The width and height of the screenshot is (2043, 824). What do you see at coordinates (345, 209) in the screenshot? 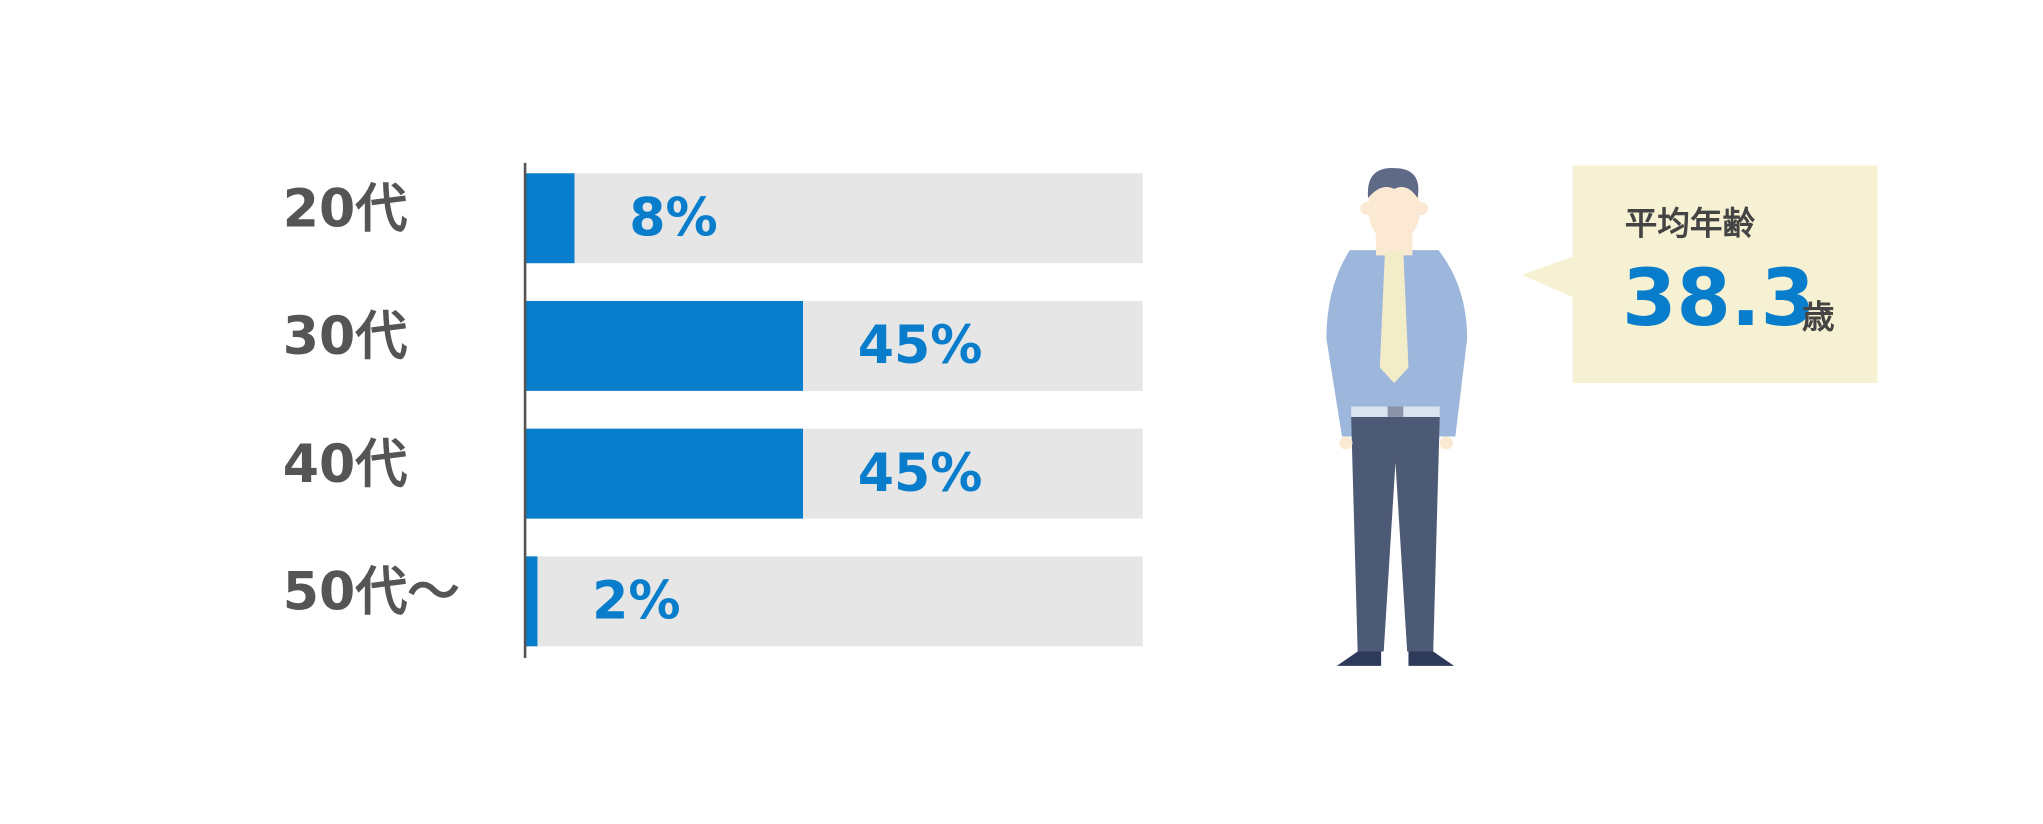
I see `category-label: 20代` at bounding box center [345, 209].